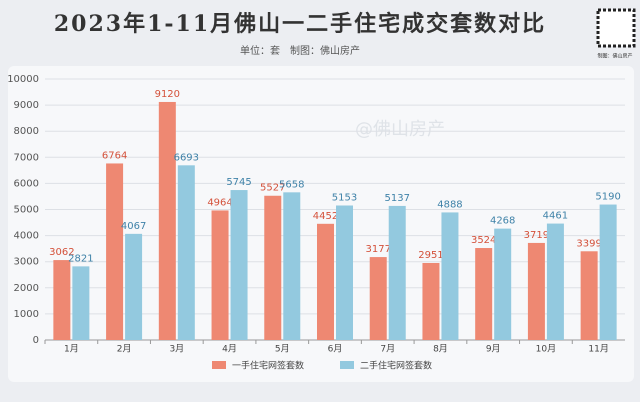 Image resolution: width=640 pixels, height=402 pixels. Describe the element at coordinates (23, 79) in the screenshot. I see `y-tick-label: 10000` at that location.